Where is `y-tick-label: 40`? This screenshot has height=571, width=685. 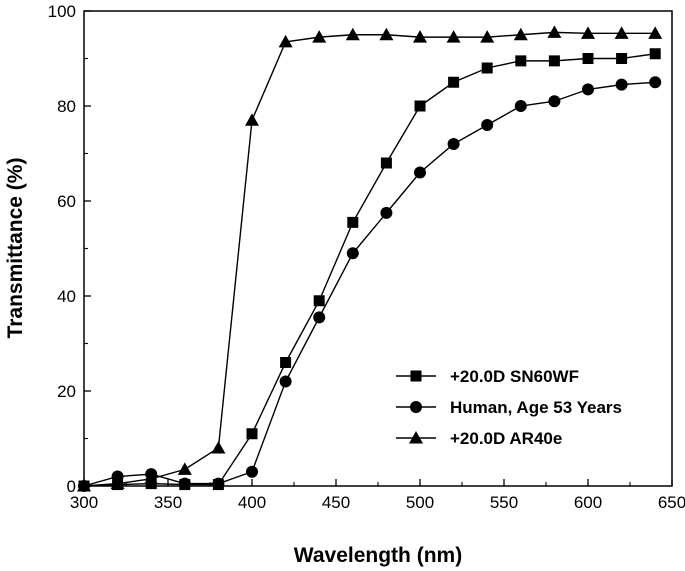 y-tick-label: 40 is located at coordinates (66, 296).